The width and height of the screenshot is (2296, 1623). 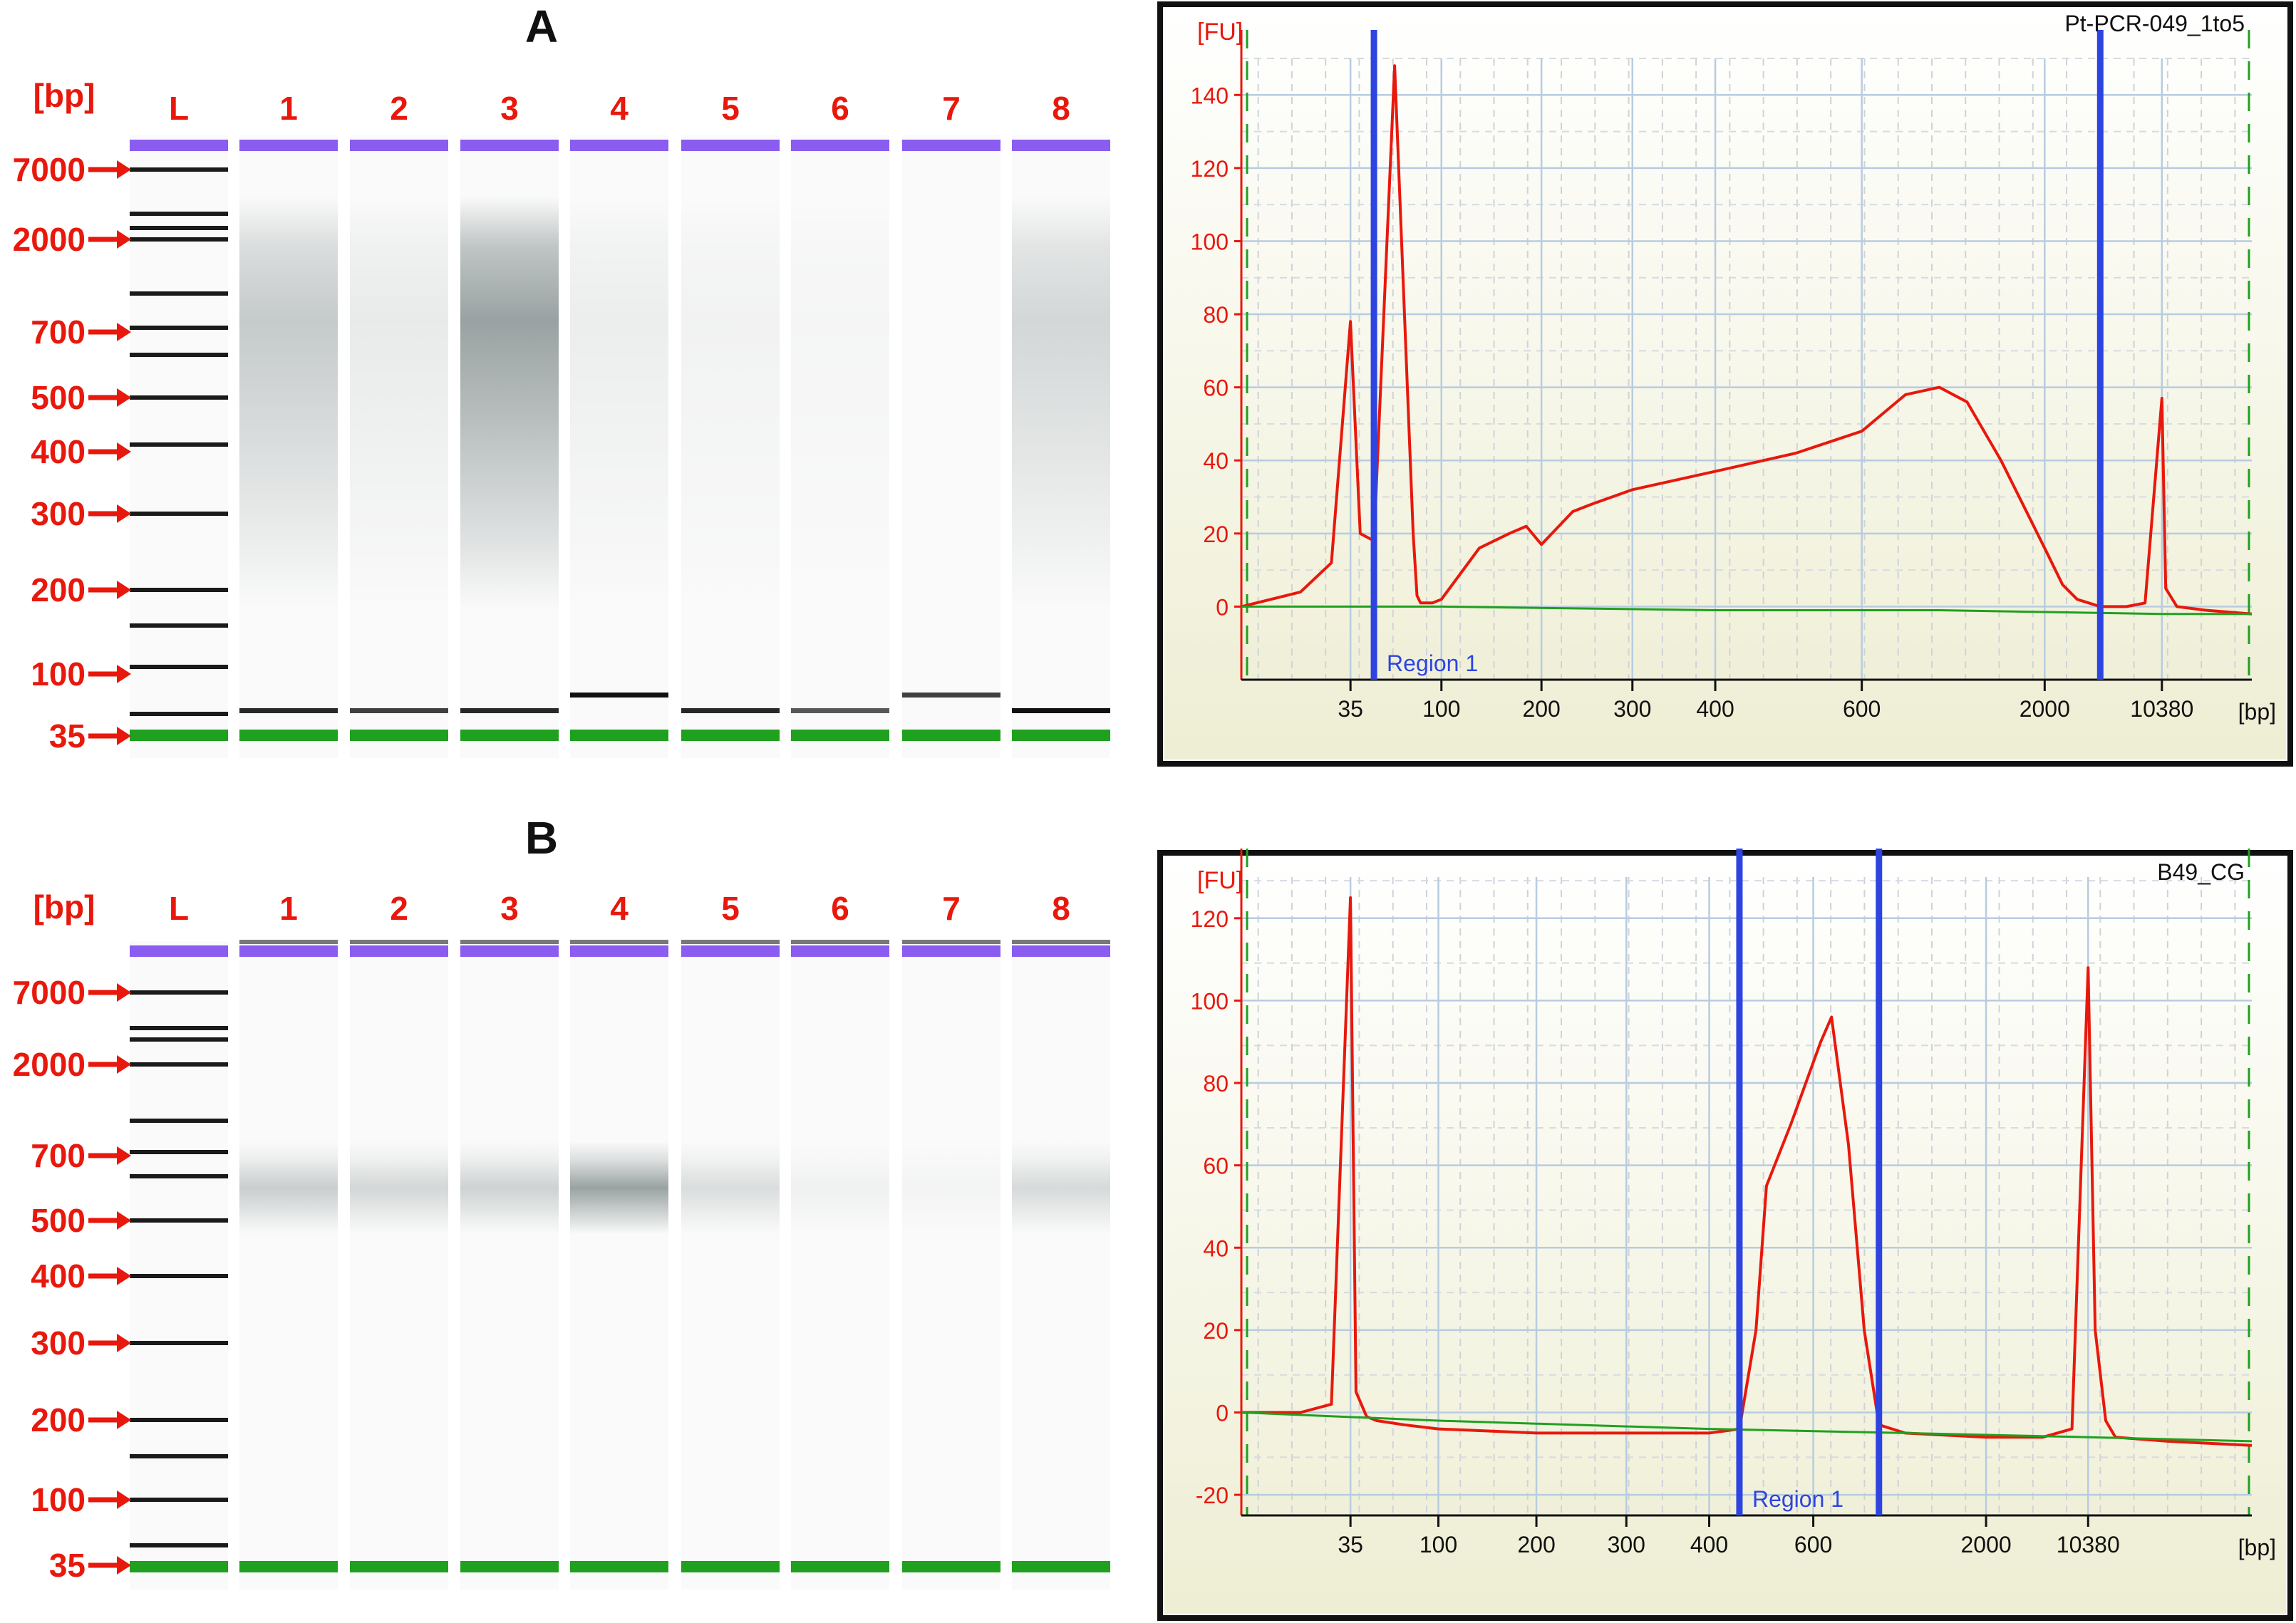 What do you see at coordinates (399, 908) in the screenshot?
I see `lane-label: 2` at bounding box center [399, 908].